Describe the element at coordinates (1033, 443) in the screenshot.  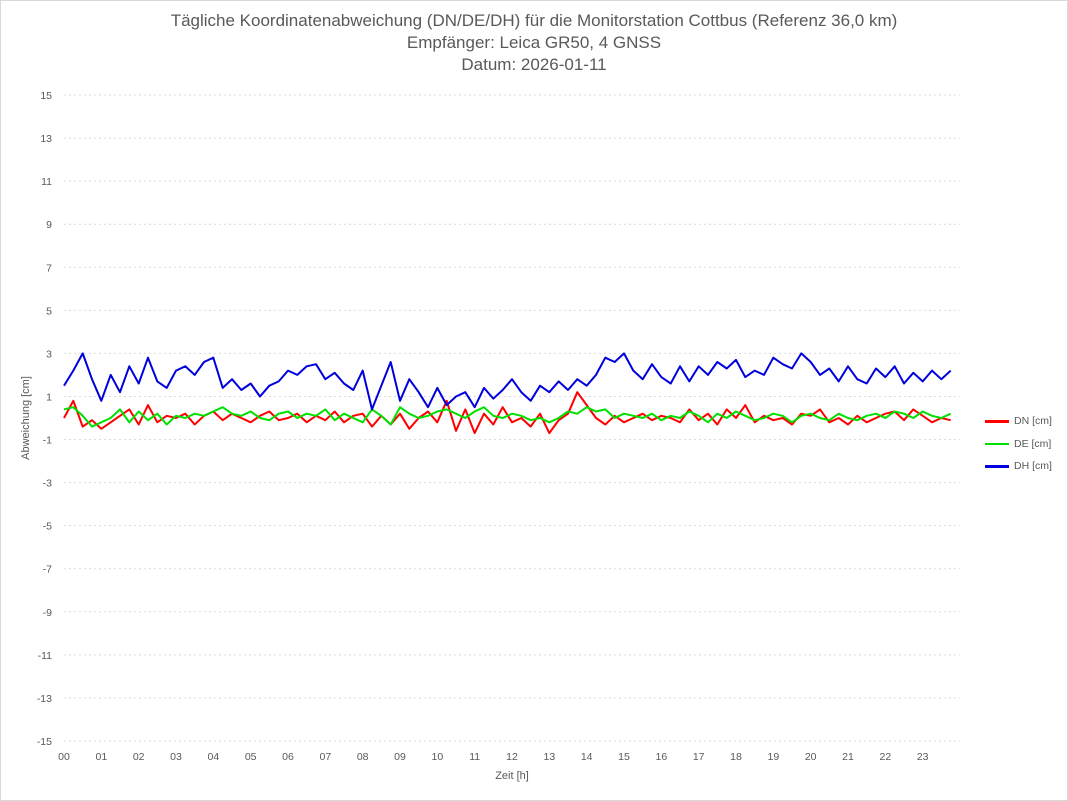
I see `legend-label-de: DE [cm]` at that location.